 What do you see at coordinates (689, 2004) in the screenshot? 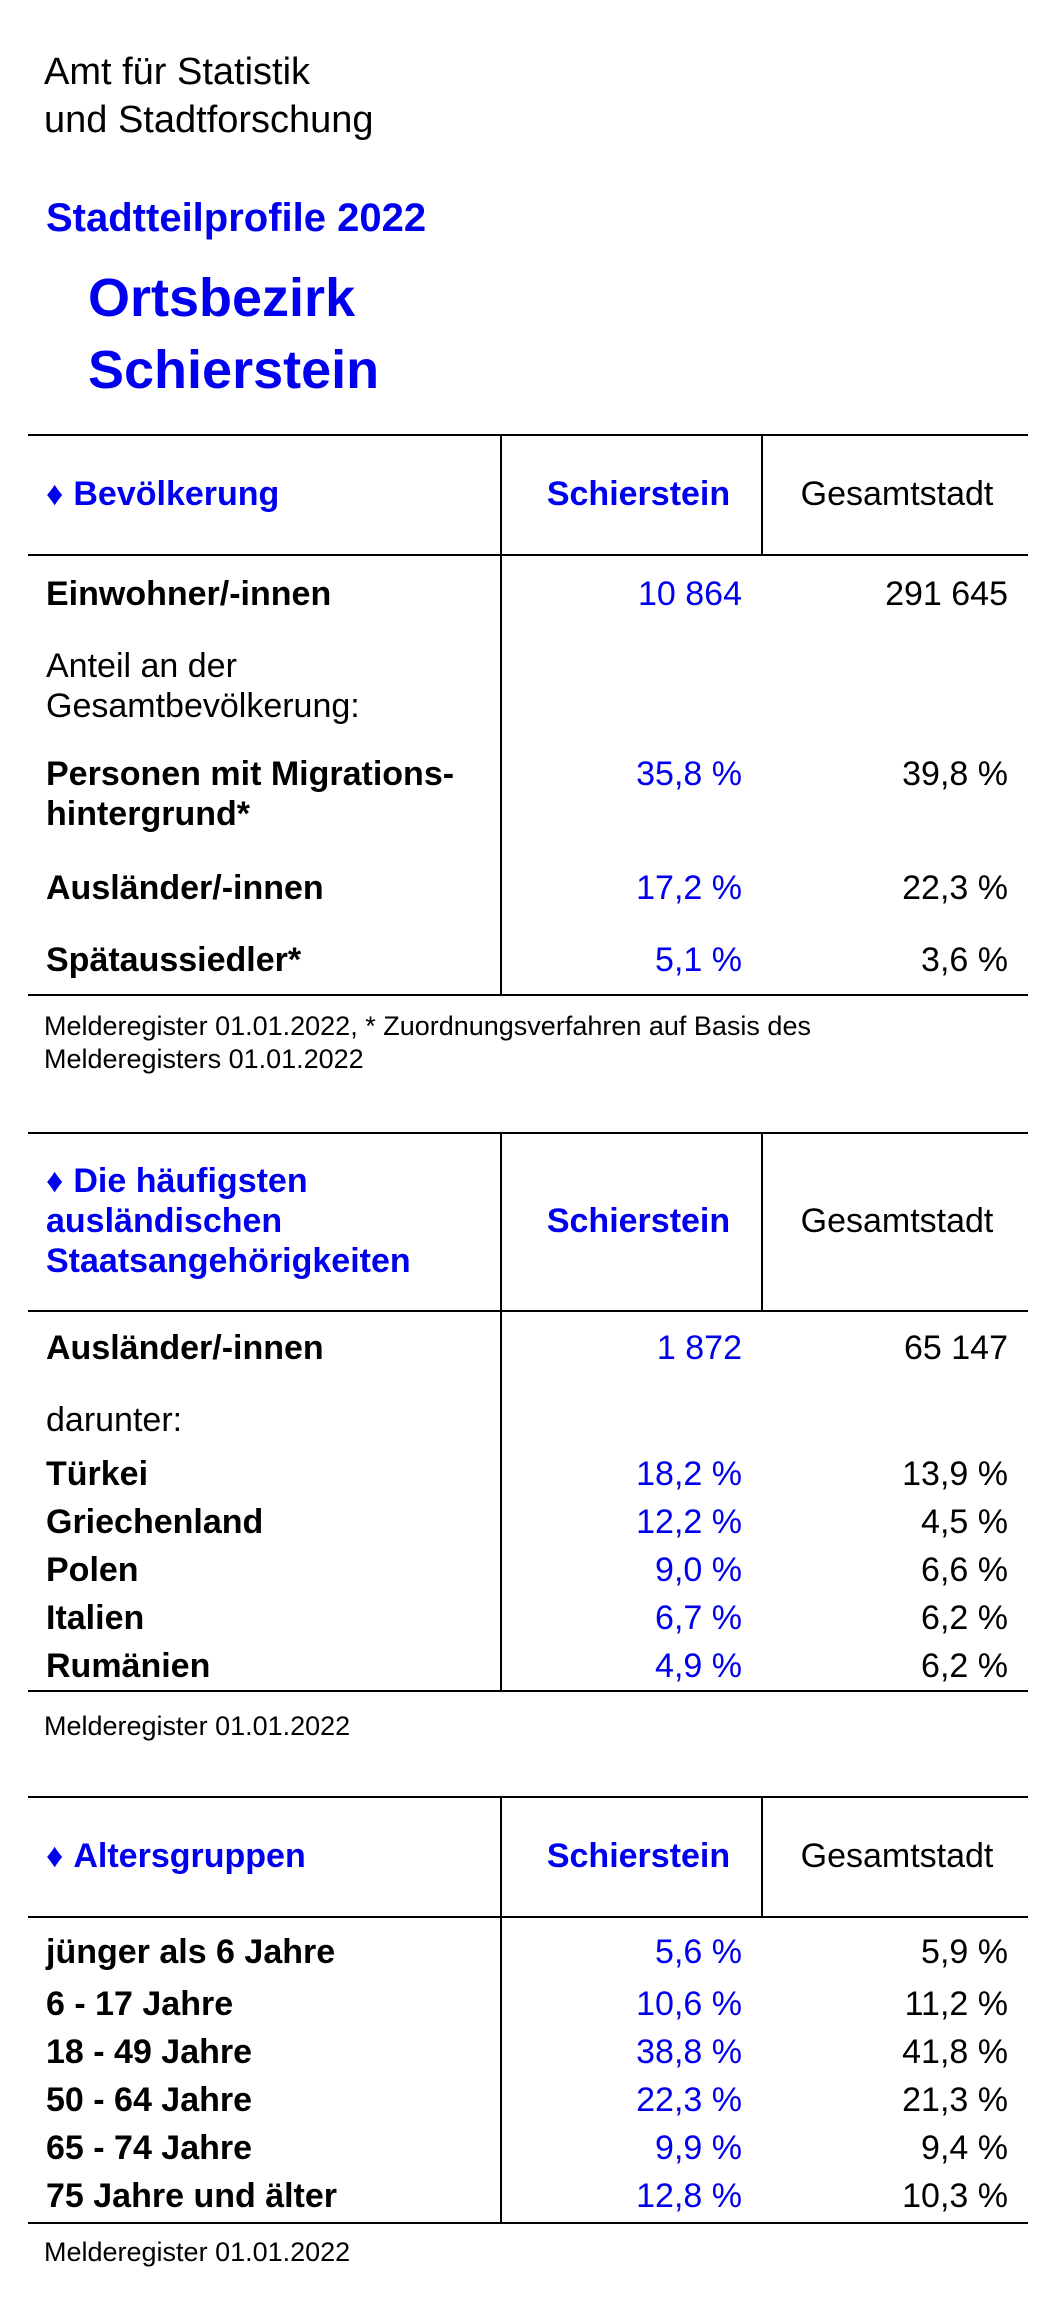
I see `value-schierstein: 10,6 %` at bounding box center [689, 2004].